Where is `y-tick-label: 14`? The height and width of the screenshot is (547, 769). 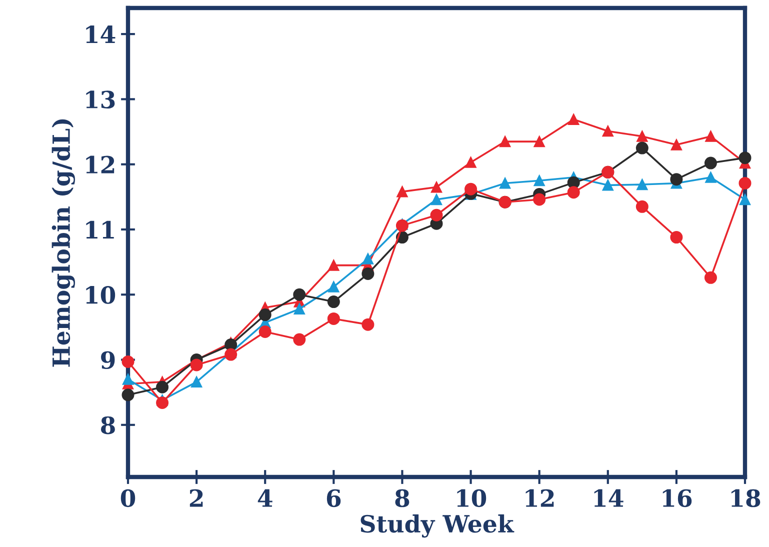
y-tick-label: 14 is located at coordinates (101, 35).